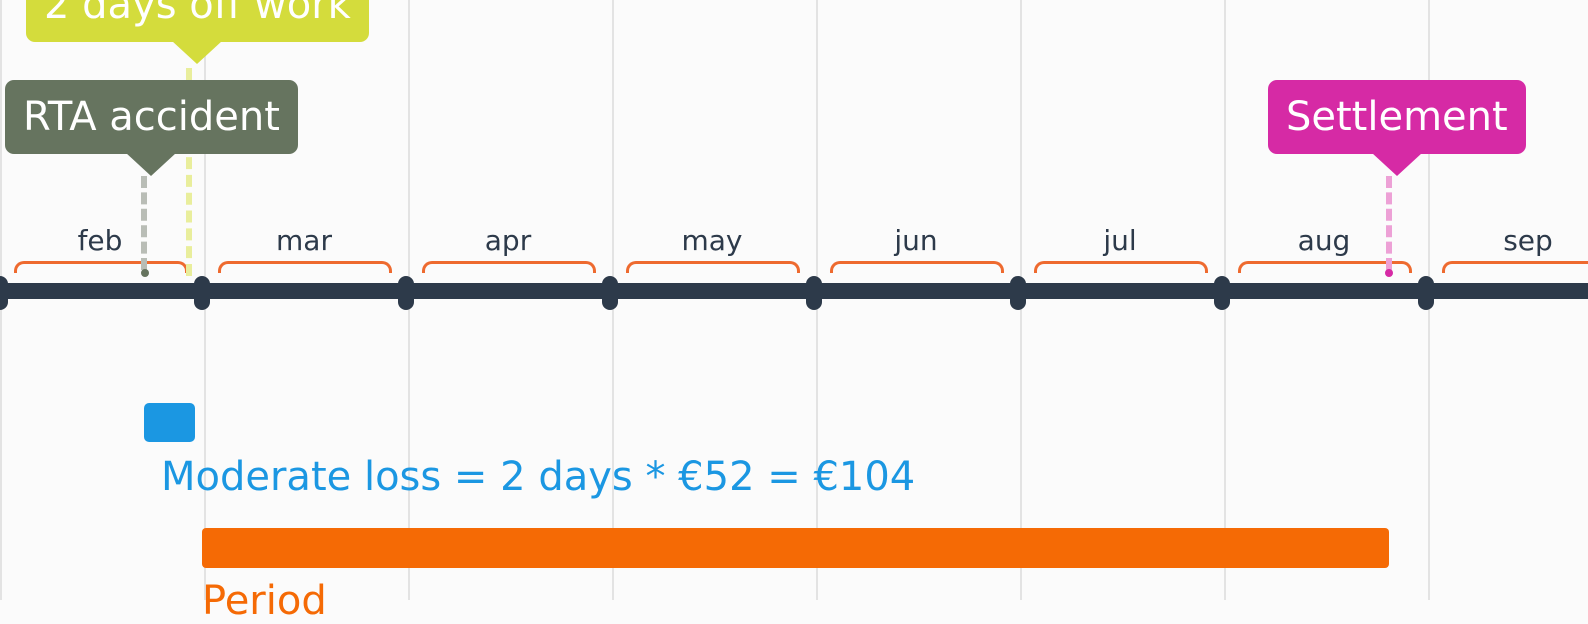  I want to click on period-bar-caption: Period, so click(264, 601).